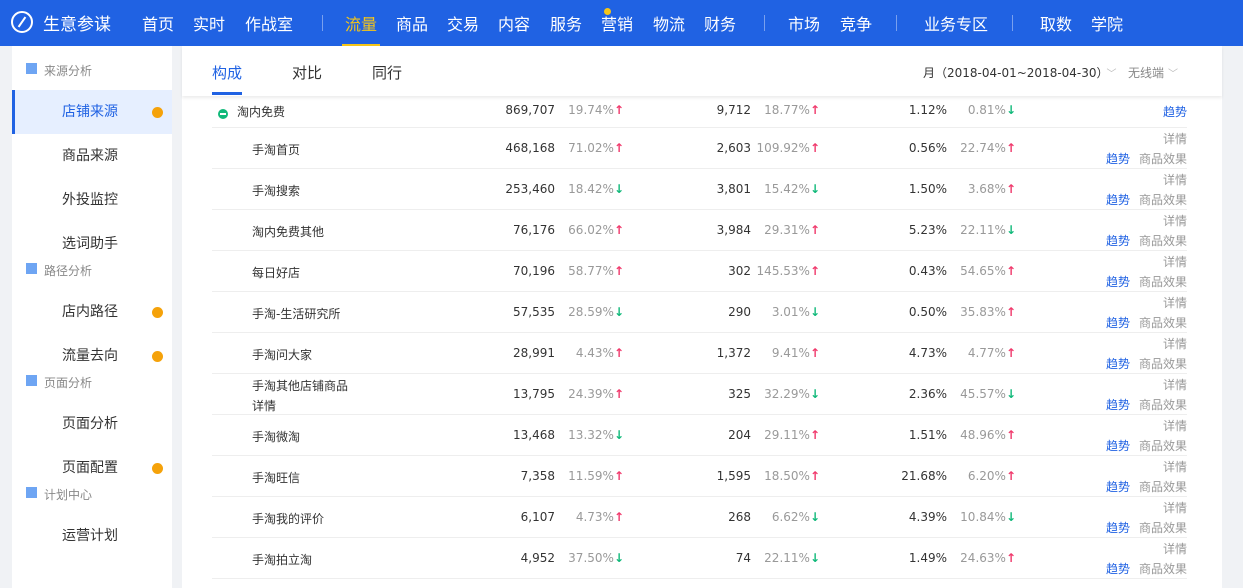 The height and width of the screenshot is (588, 1243). What do you see at coordinates (514, 24) in the screenshot?
I see `nav-6: 内容` at bounding box center [514, 24].